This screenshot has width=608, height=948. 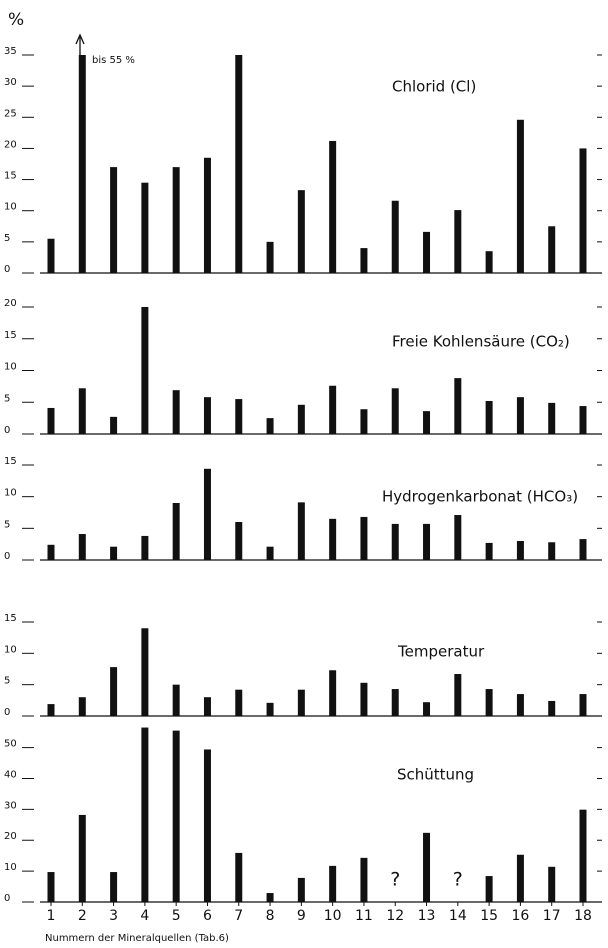 What do you see at coordinates (144, 916) in the screenshot?
I see `x-tick-label: 4` at bounding box center [144, 916].